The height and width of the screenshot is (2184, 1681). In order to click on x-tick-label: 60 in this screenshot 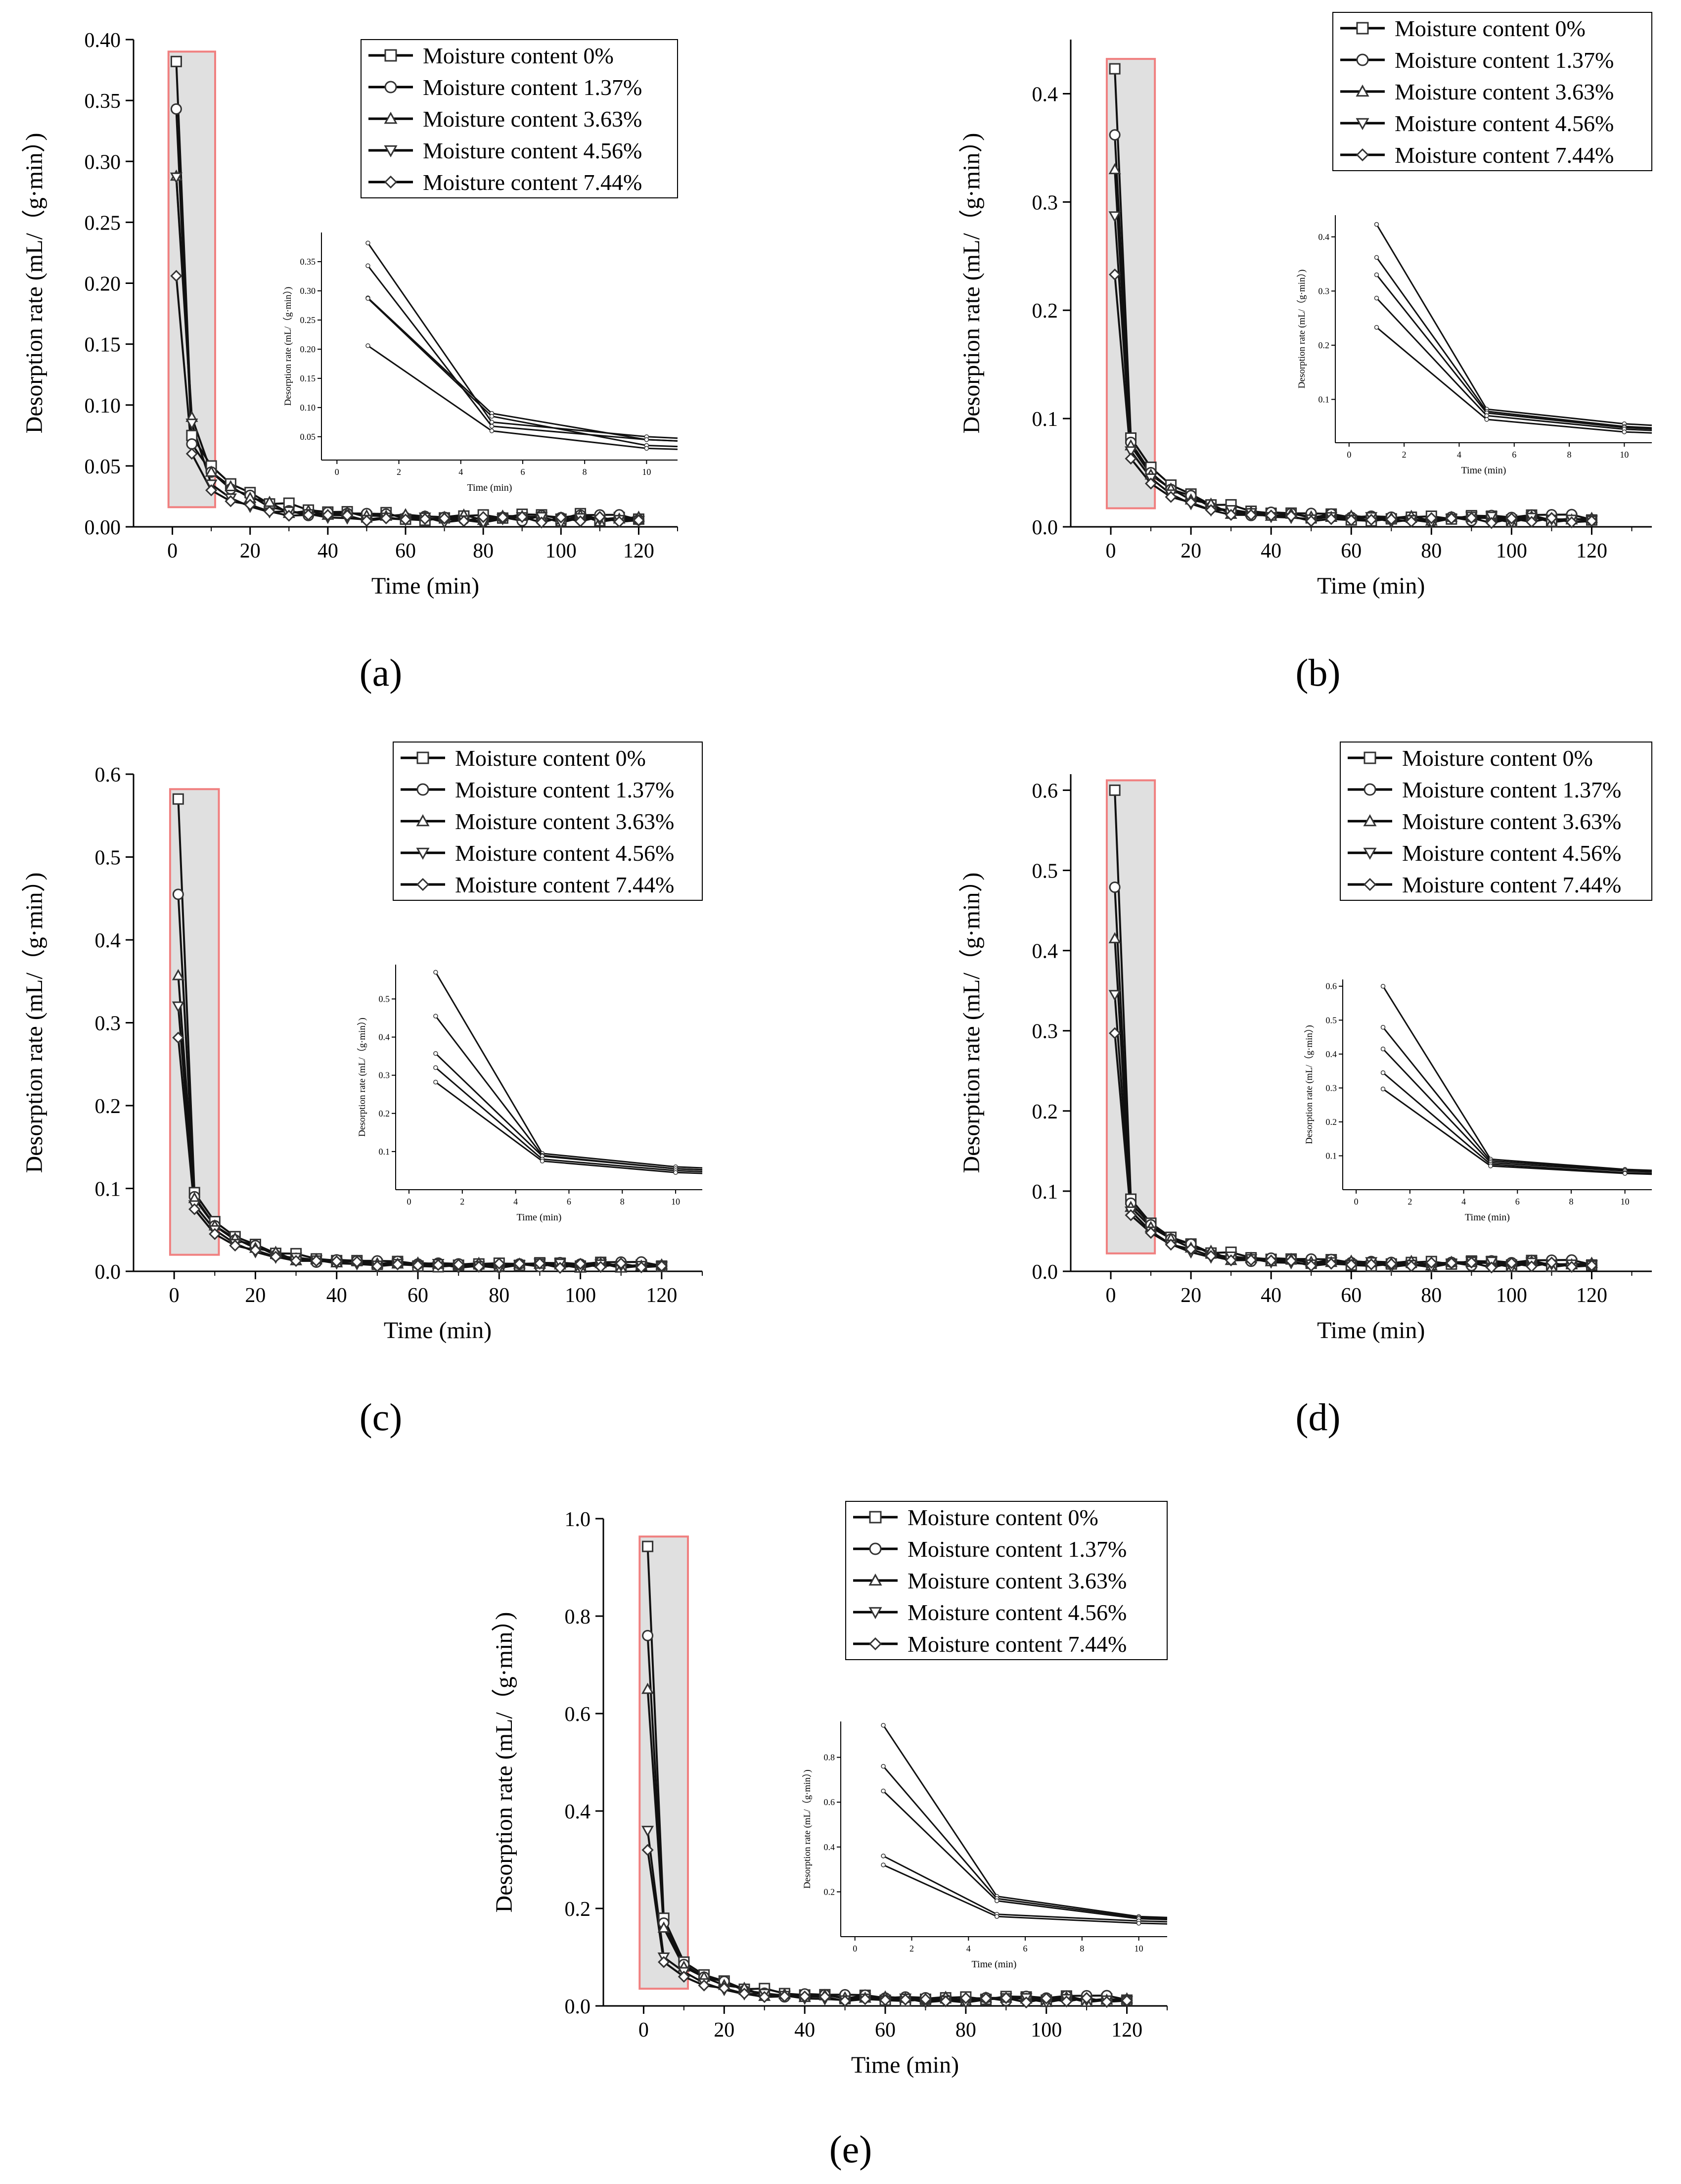, I will do `click(1352, 1295)`.